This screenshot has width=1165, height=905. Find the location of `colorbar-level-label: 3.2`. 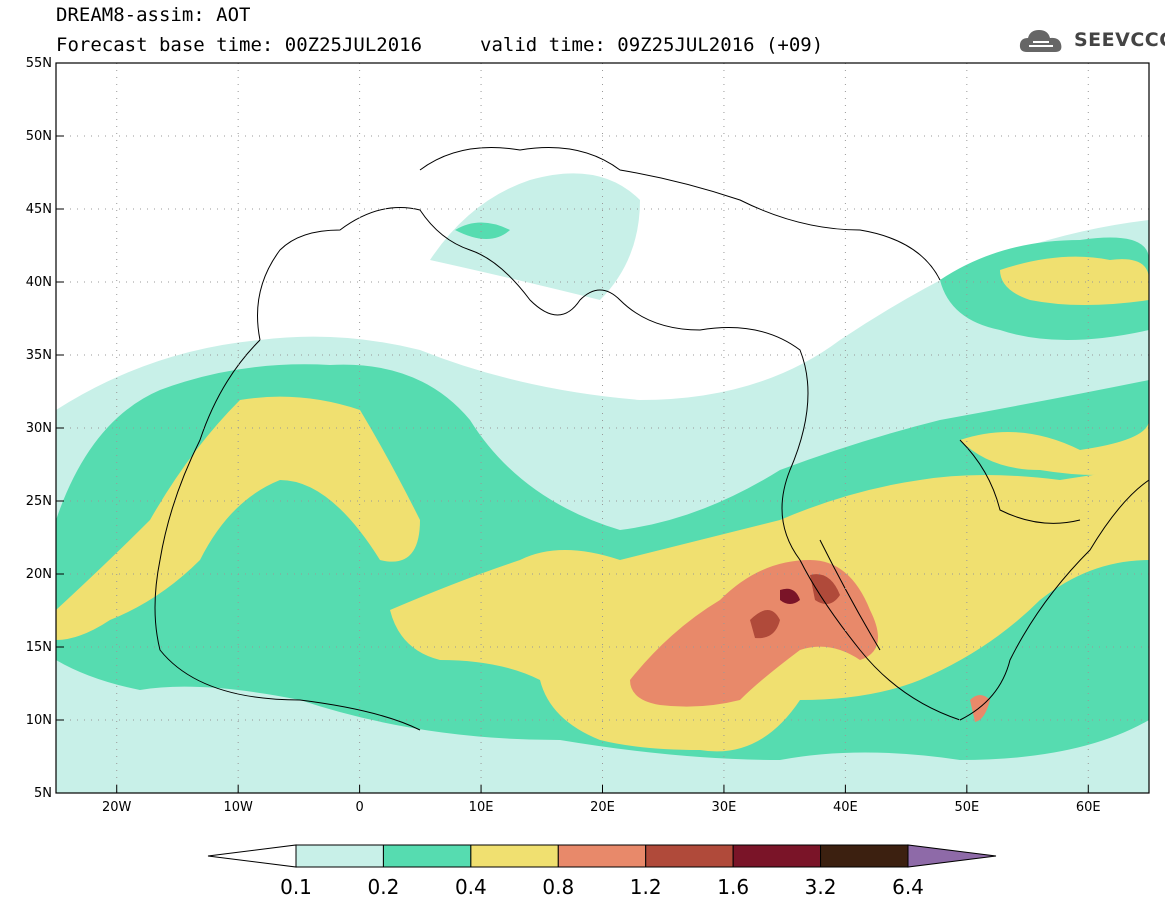

colorbar-level-label: 3.2 is located at coordinates (820, 887).